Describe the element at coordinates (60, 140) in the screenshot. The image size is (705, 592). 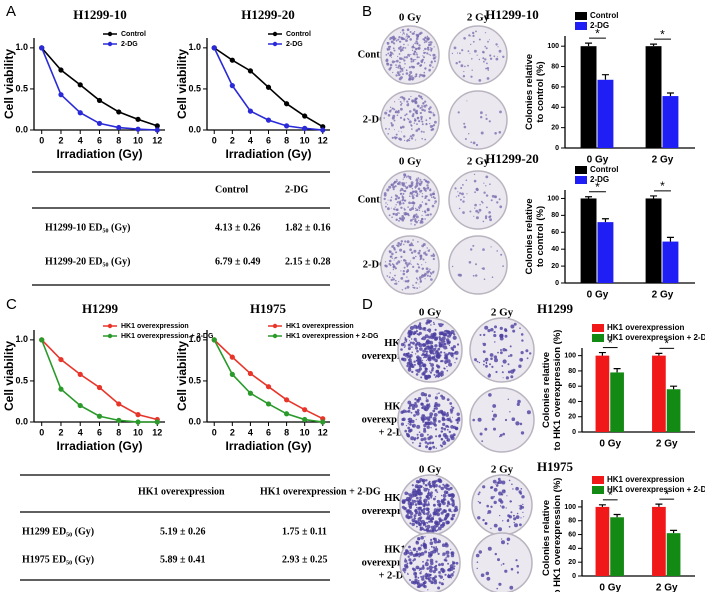
I see `x-tick-label: 2` at that location.